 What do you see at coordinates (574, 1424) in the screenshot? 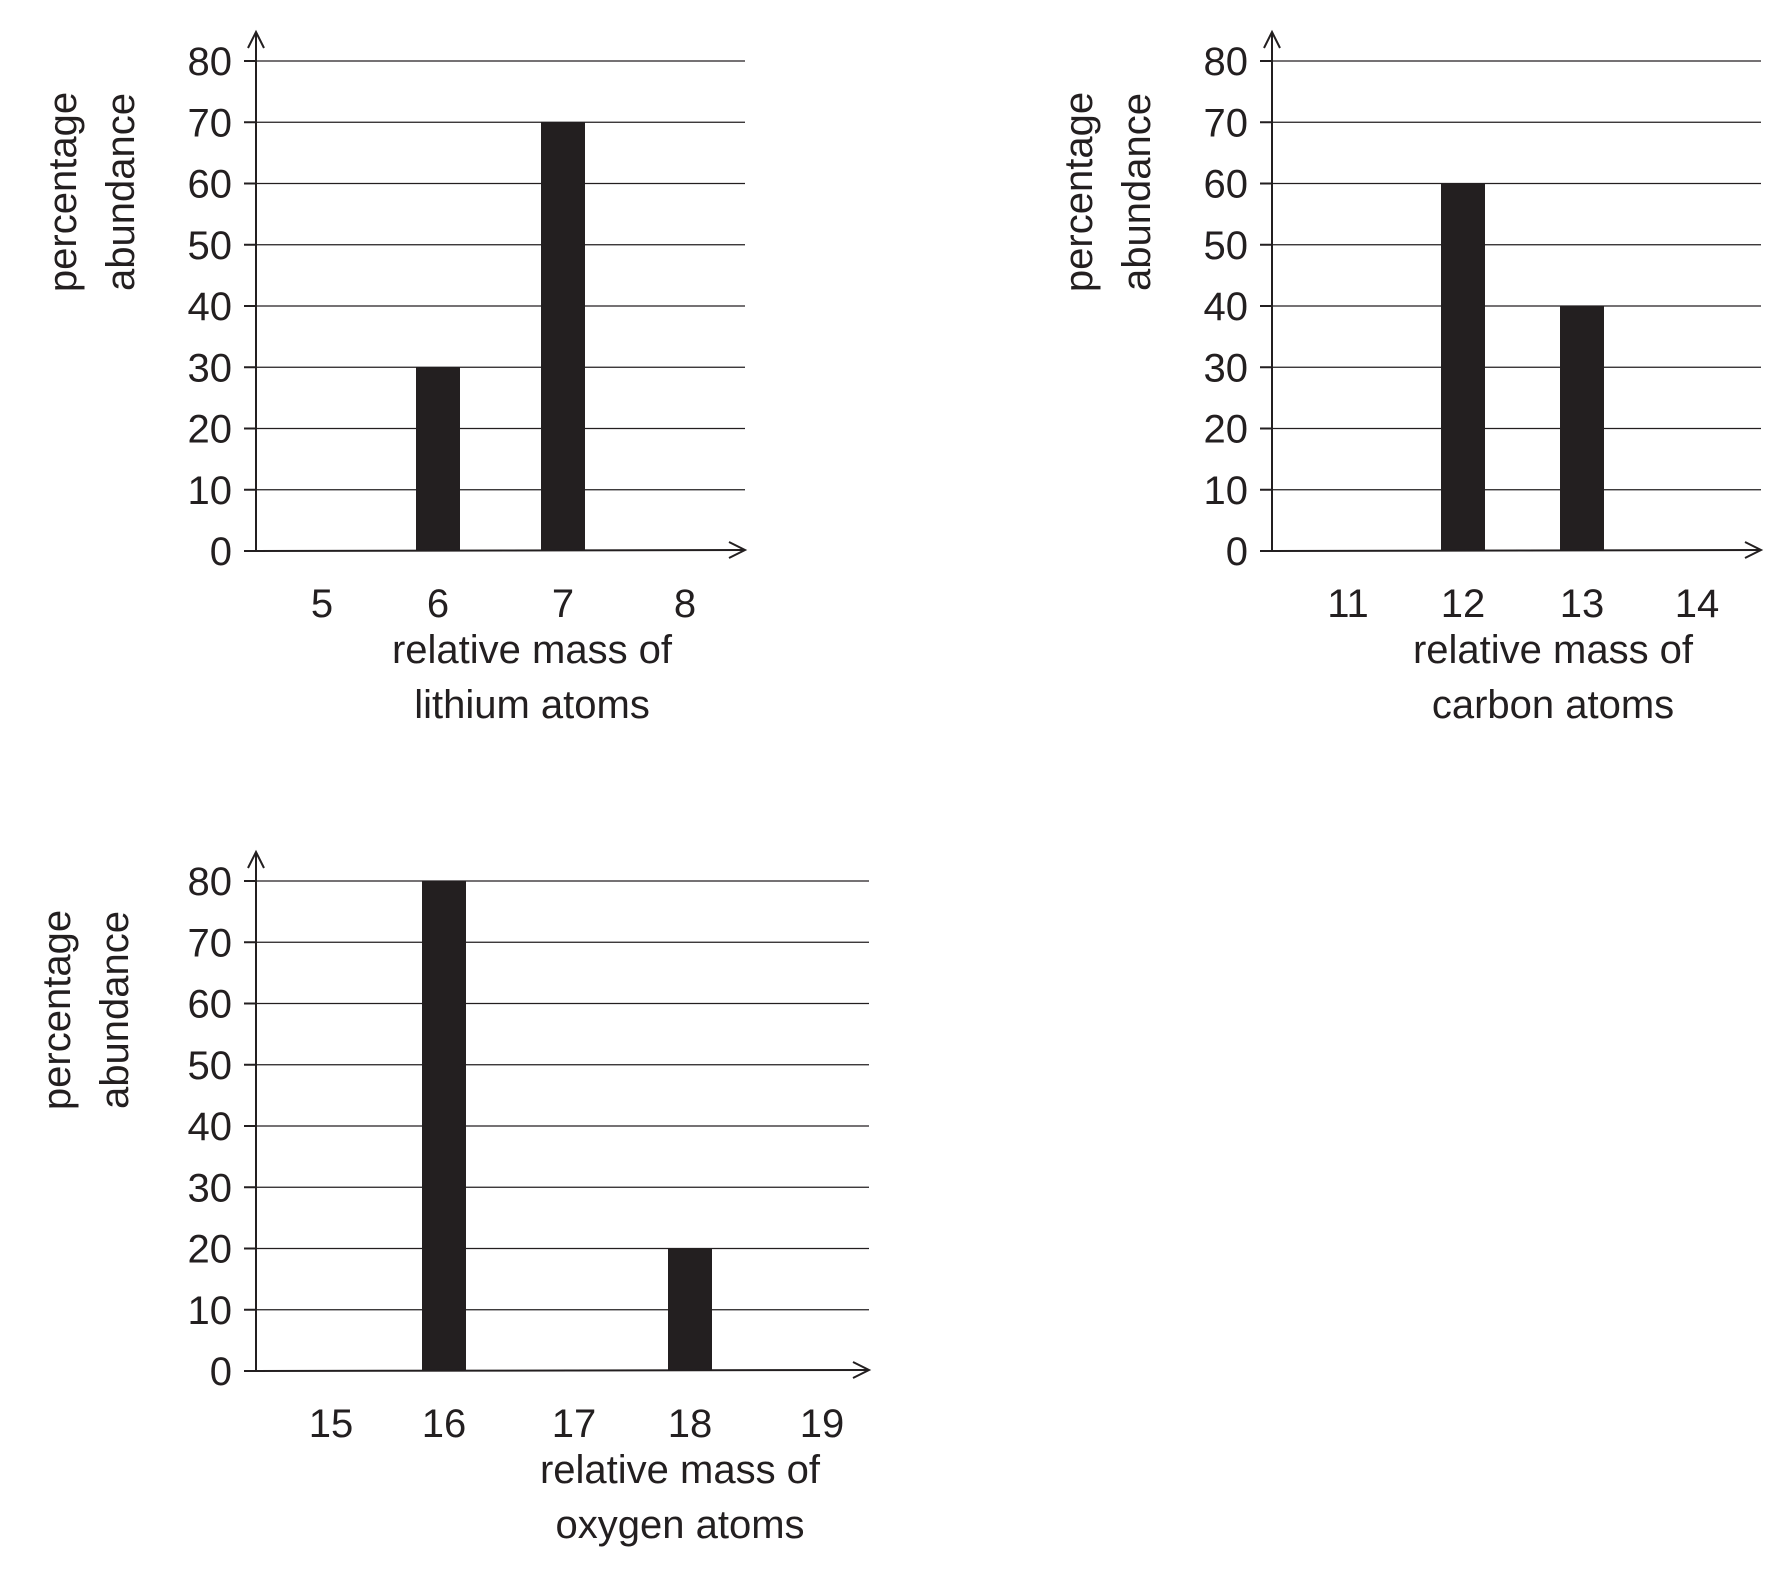
I see `x-tick-label: 17` at bounding box center [574, 1424].